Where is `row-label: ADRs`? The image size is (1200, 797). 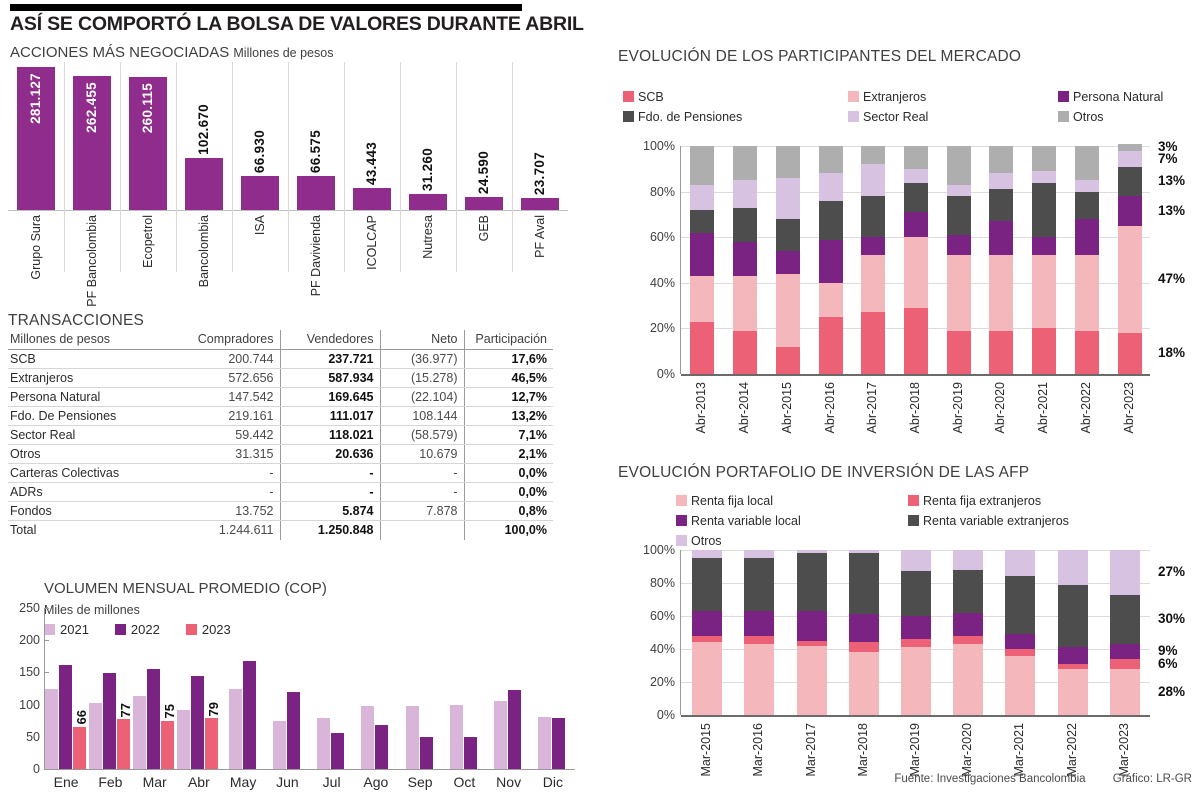 row-label: ADRs is located at coordinates (92, 492).